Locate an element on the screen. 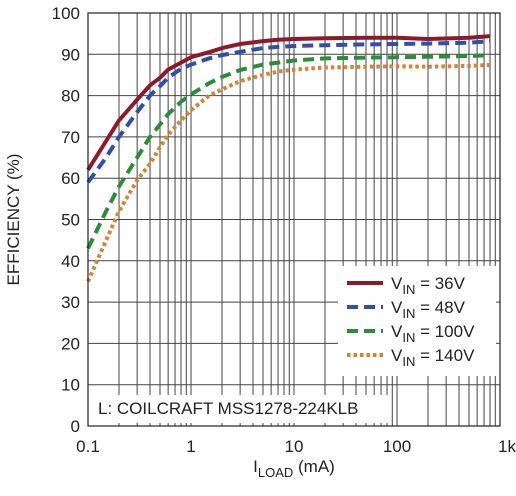  x-tick-label: 10 is located at coordinates (294, 446).